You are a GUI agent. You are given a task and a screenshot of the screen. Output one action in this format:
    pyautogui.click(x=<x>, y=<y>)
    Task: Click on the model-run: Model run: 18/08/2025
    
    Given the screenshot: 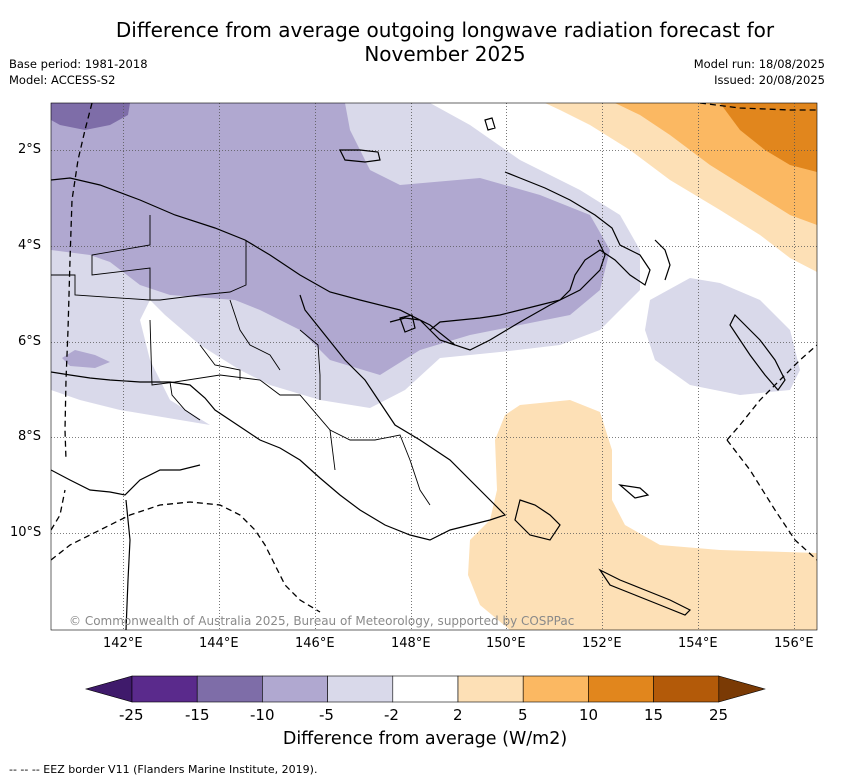 What is the action you would take?
    pyautogui.click(x=759, y=64)
    